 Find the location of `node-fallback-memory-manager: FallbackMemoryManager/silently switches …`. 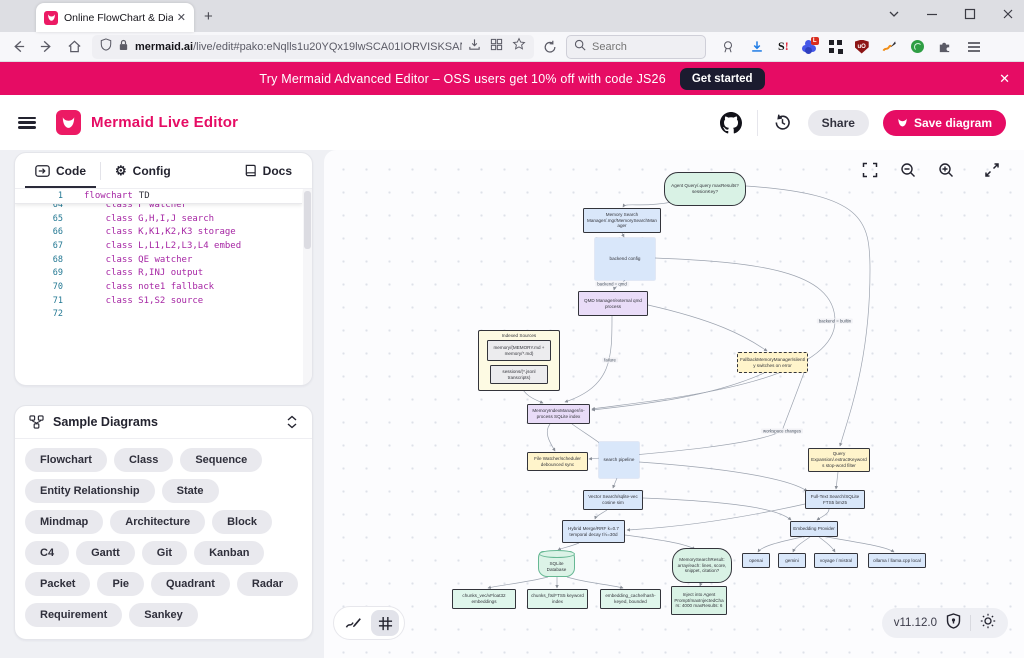

node-fallback-memory-manager: FallbackMemoryManager/silently switches … is located at coordinates (772, 362).